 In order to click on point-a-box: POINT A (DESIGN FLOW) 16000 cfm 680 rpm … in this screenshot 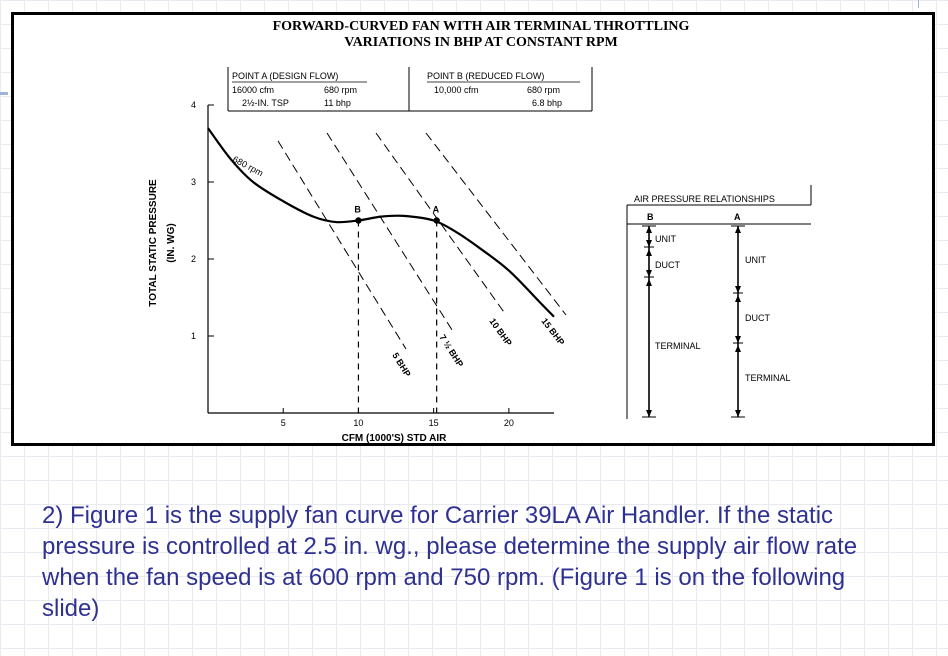, I will do `click(318, 89)`.